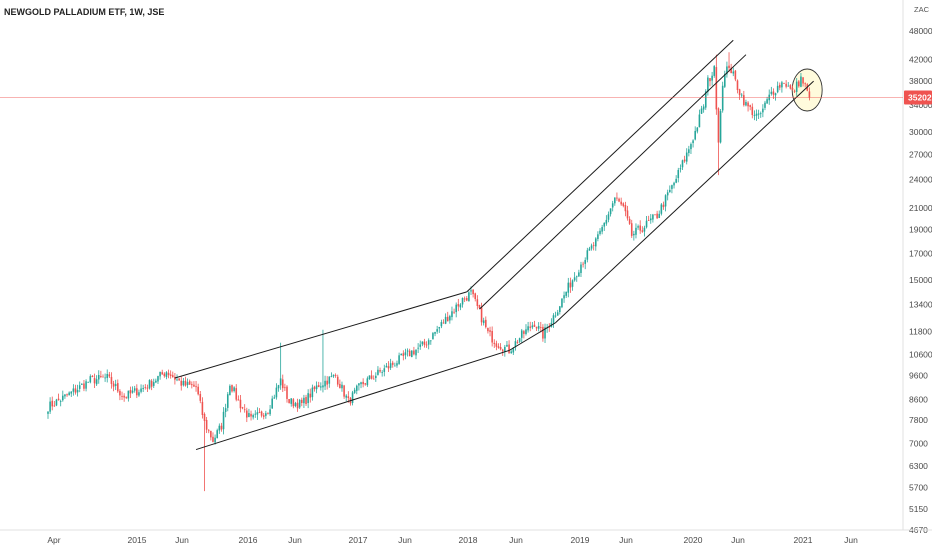 The height and width of the screenshot is (550, 932). What do you see at coordinates (920, 132) in the screenshot?
I see `price-tick-label: 30000` at bounding box center [920, 132].